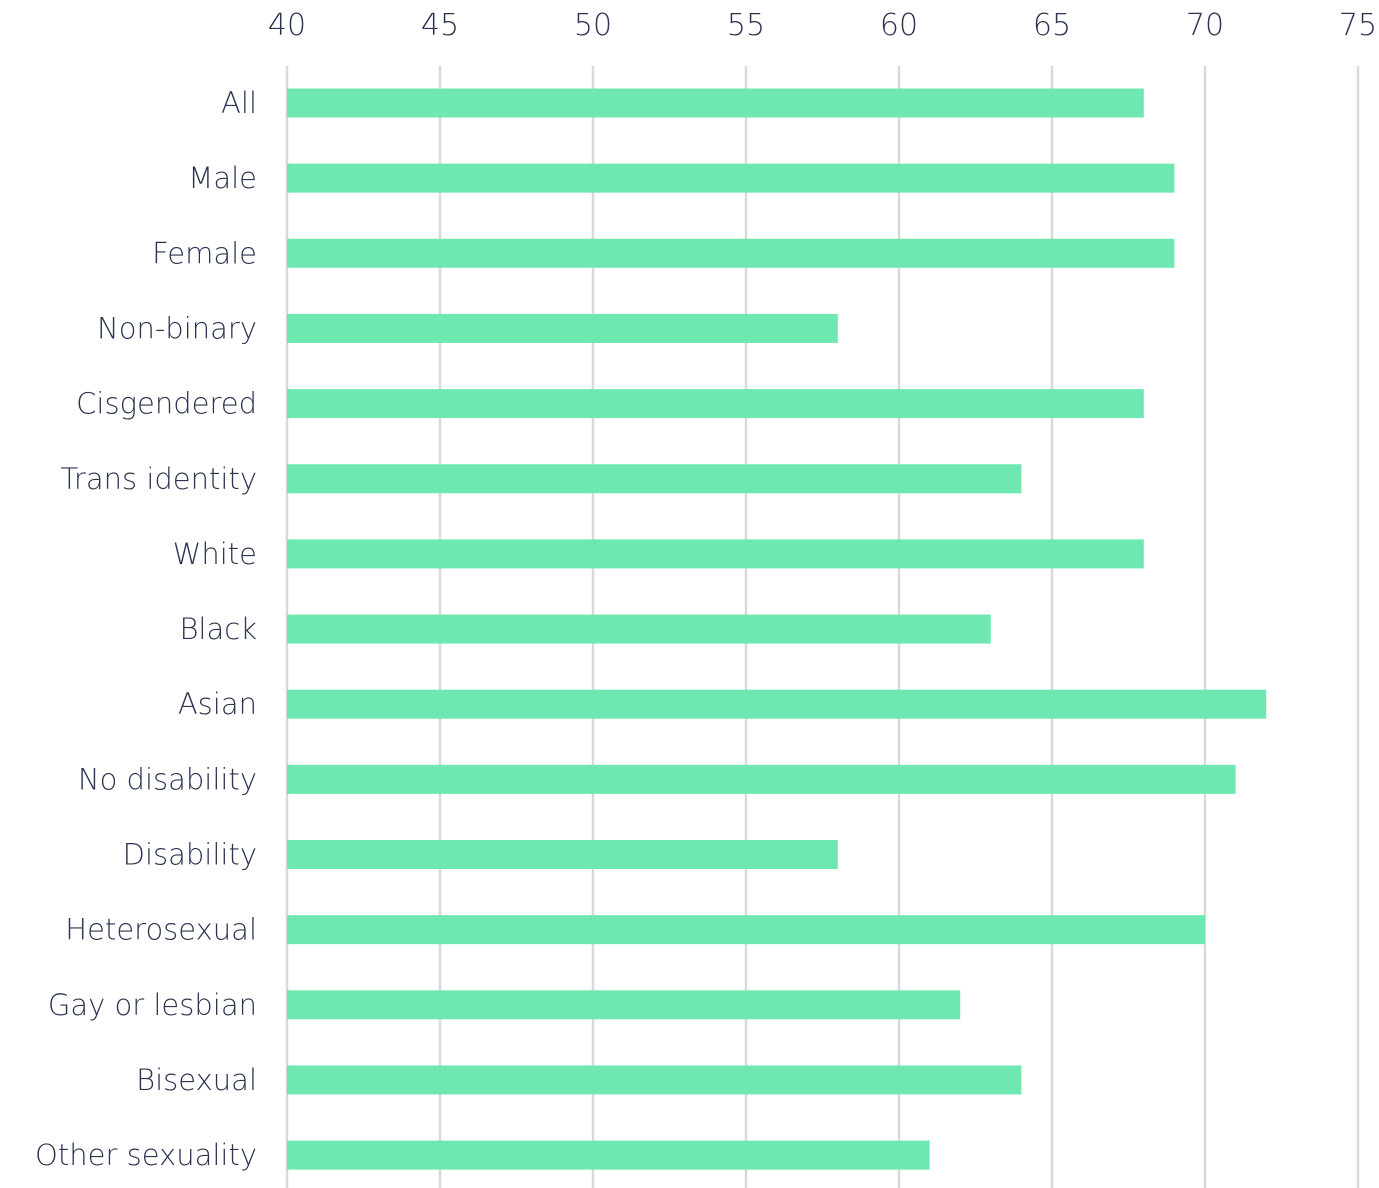 Image resolution: width=1379 pixels, height=1188 pixels. Describe the element at coordinates (715, 404) in the screenshot. I see `bar-cisgendered` at that location.